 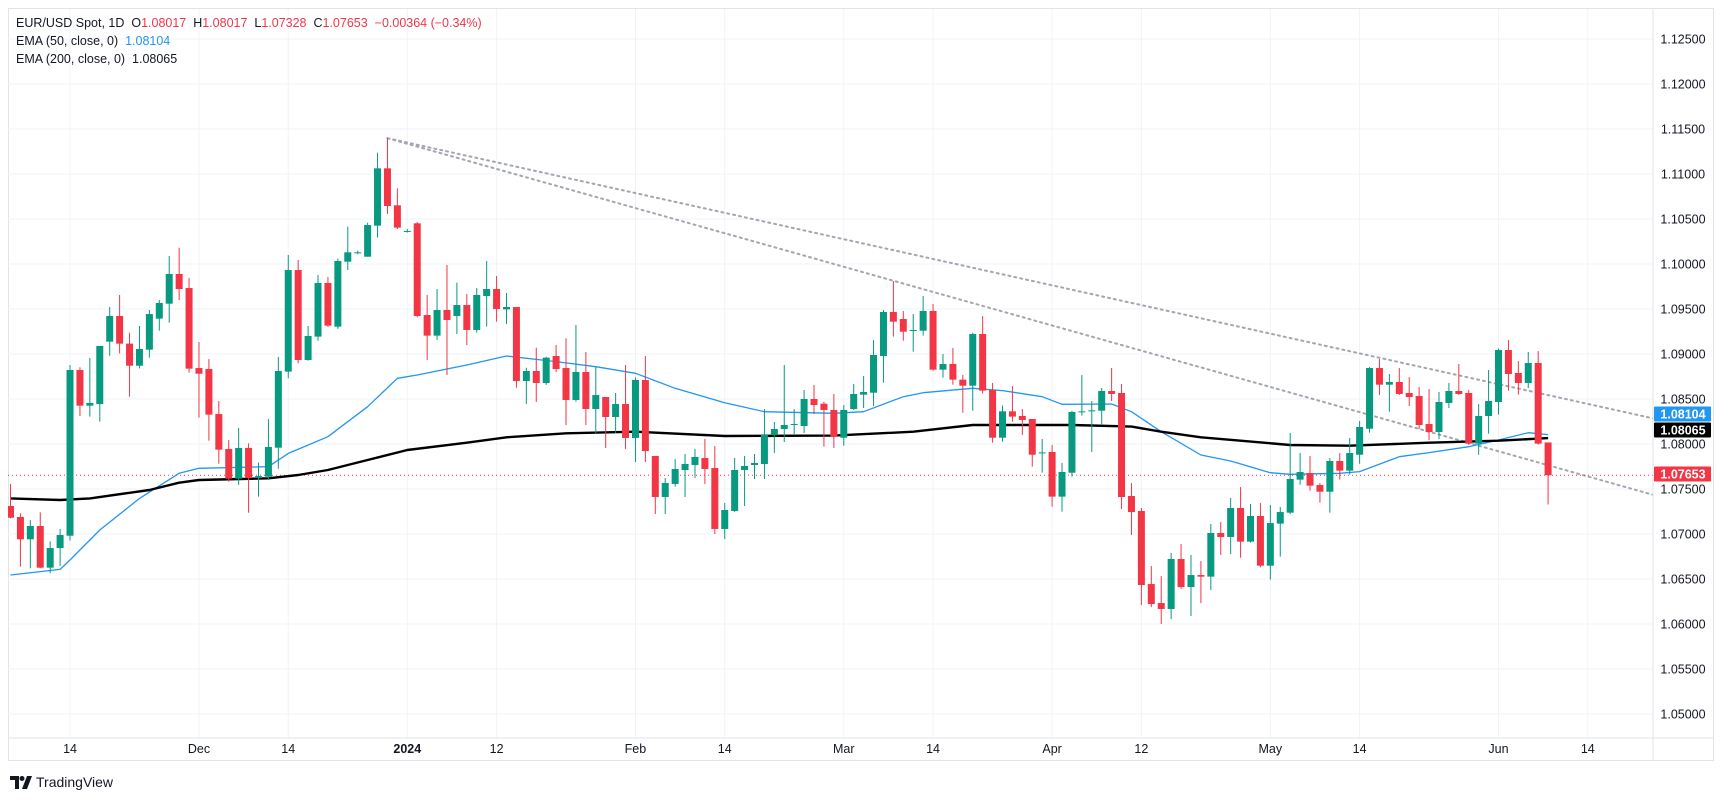 What do you see at coordinates (61, 782) in the screenshot?
I see `tradingview-logo: TradingView` at bounding box center [61, 782].